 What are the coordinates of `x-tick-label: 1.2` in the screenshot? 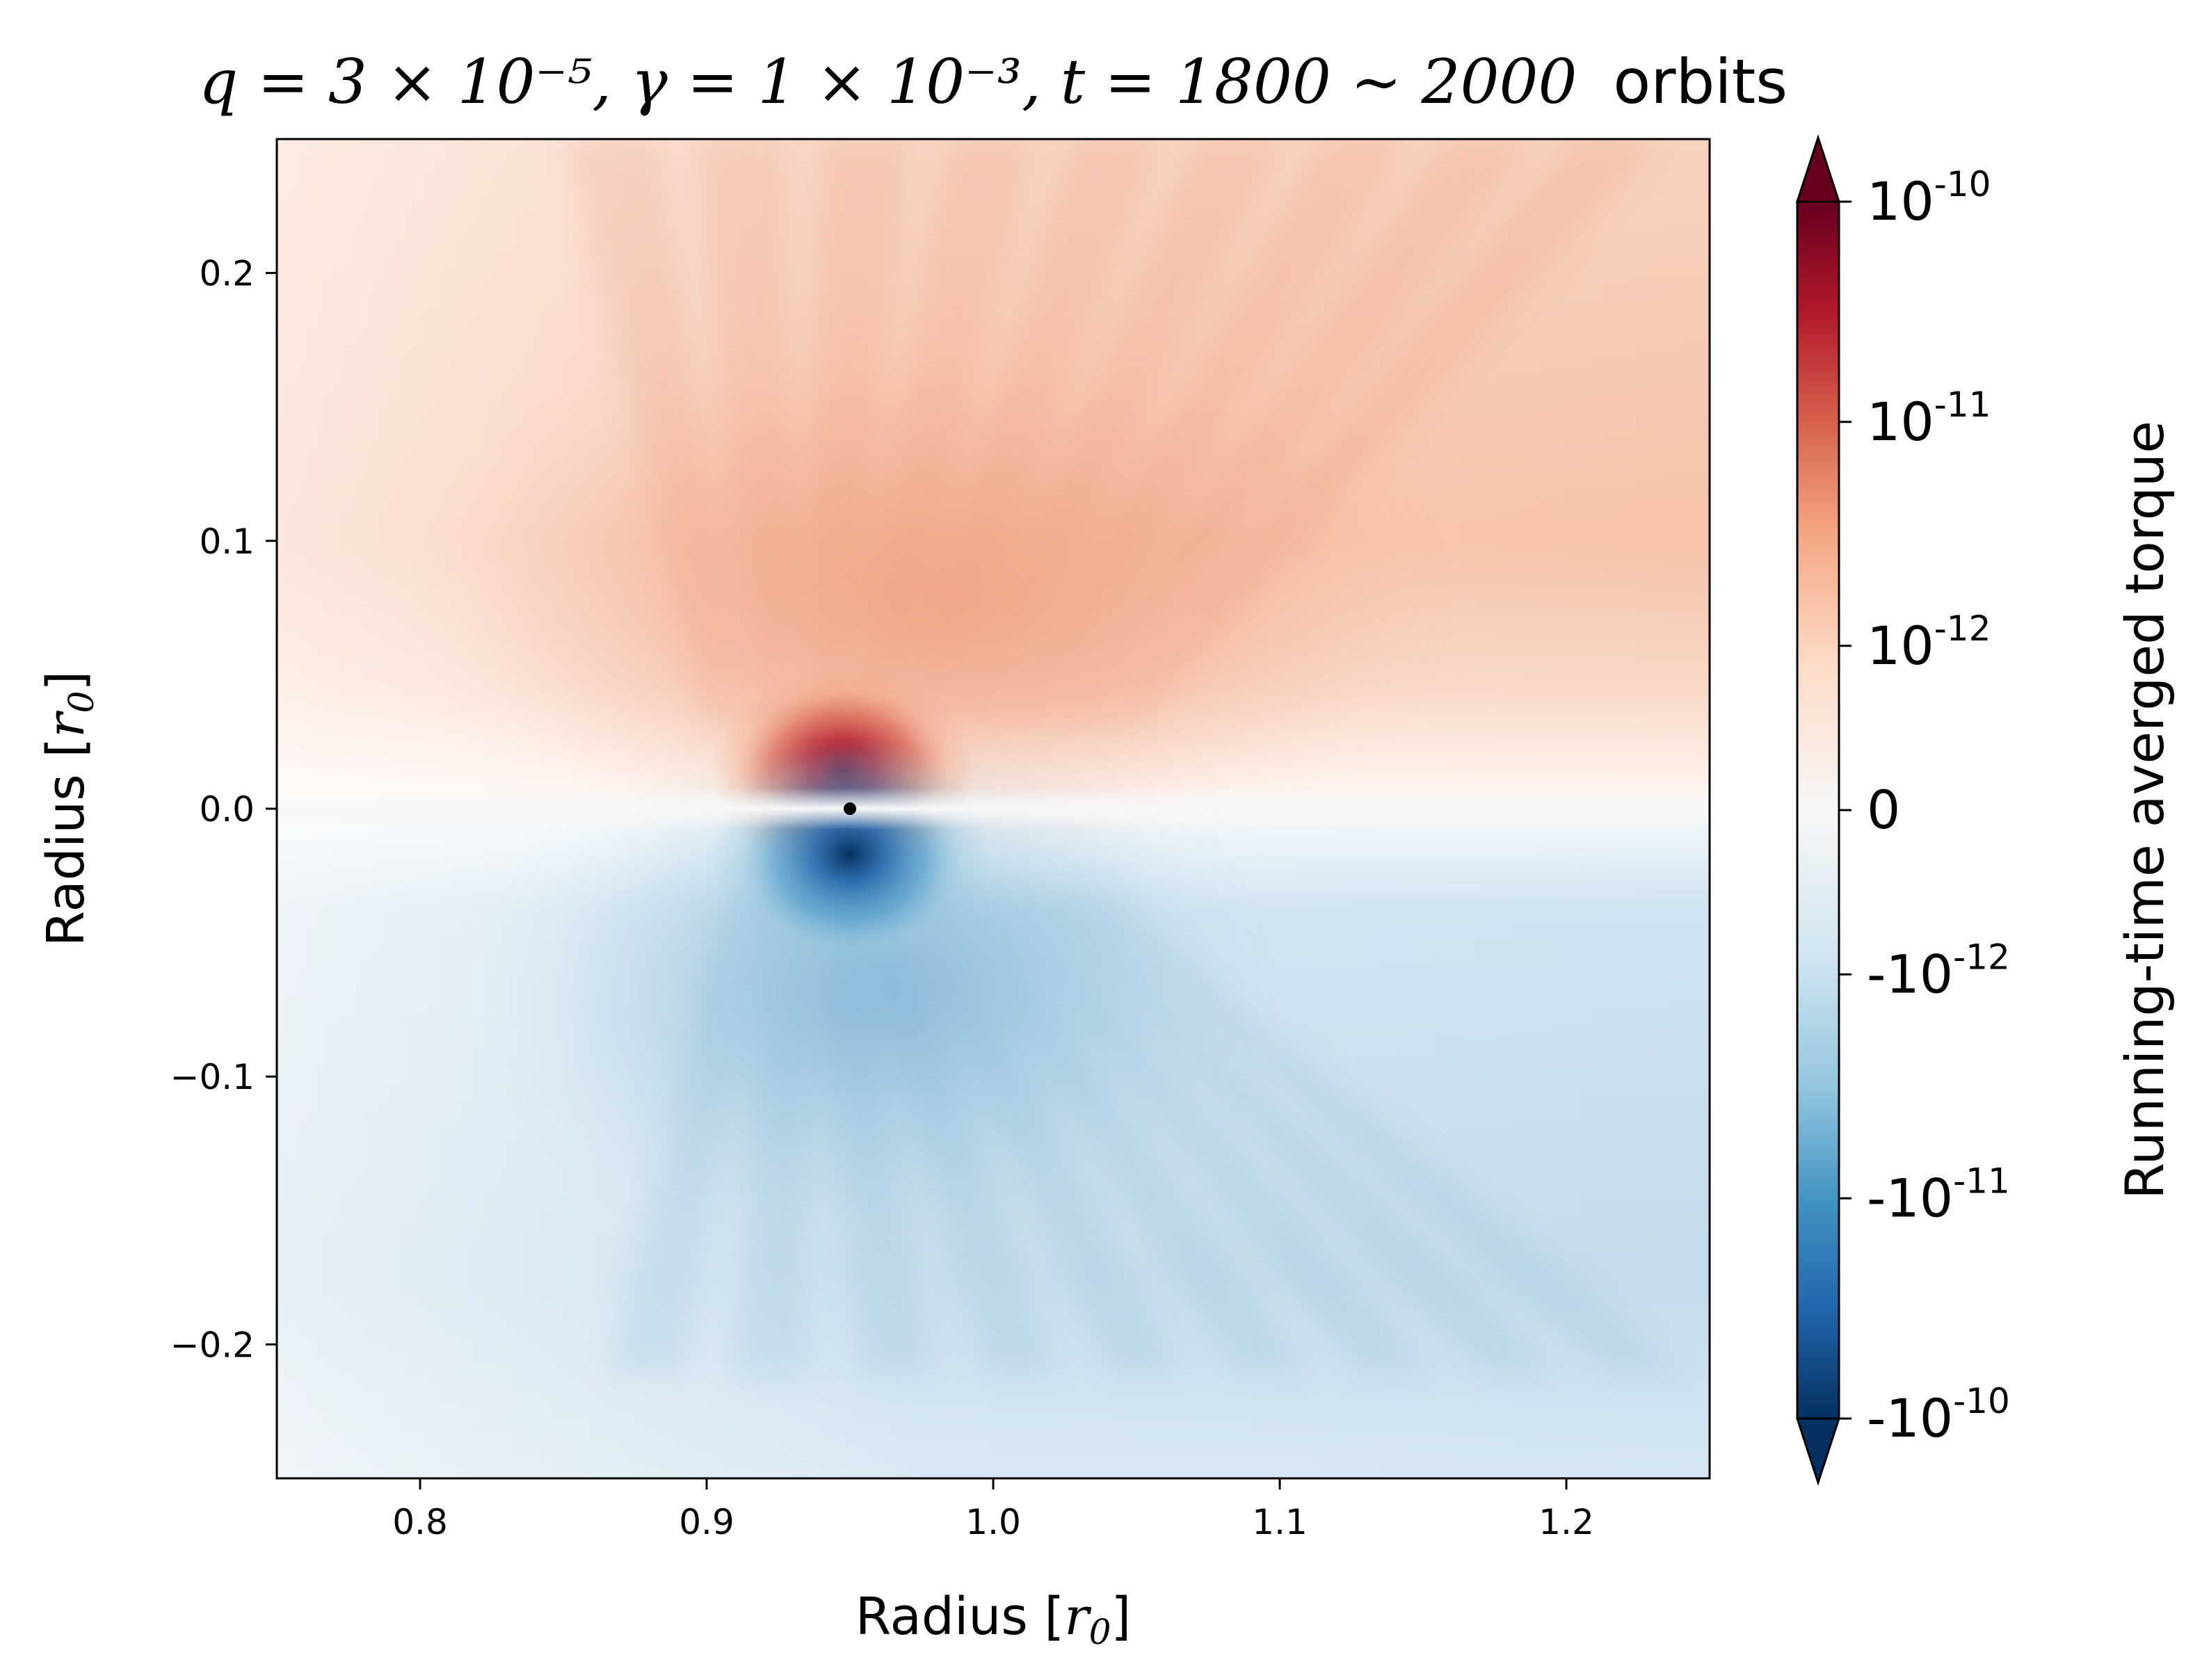 It's located at (1566, 1522).